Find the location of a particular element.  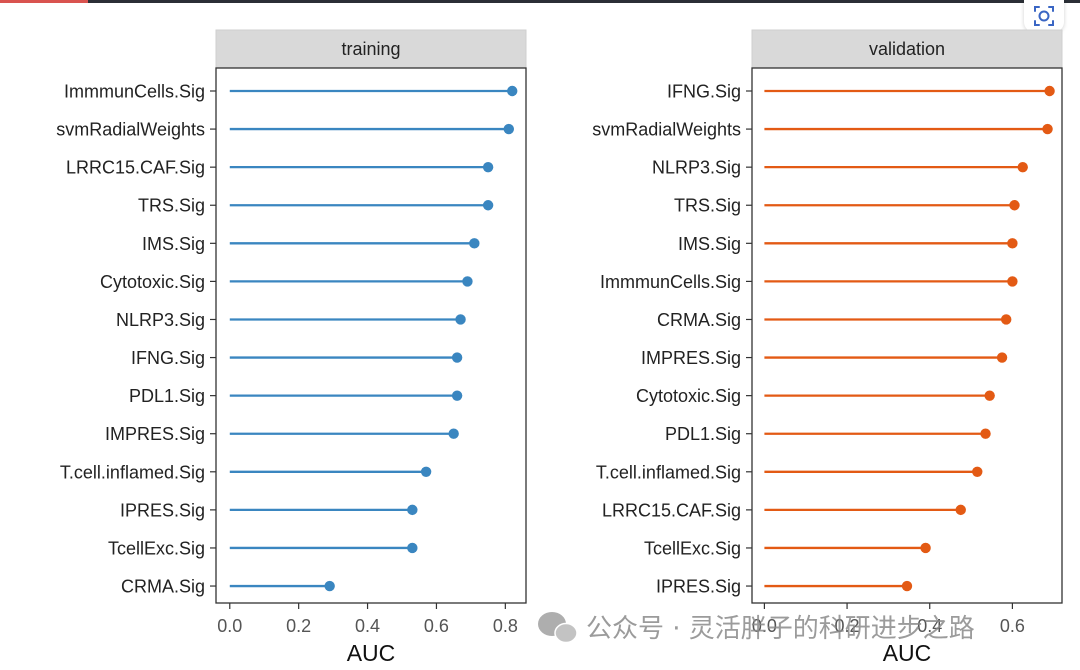

x-tick-label: 0.8 is located at coordinates (505, 626).